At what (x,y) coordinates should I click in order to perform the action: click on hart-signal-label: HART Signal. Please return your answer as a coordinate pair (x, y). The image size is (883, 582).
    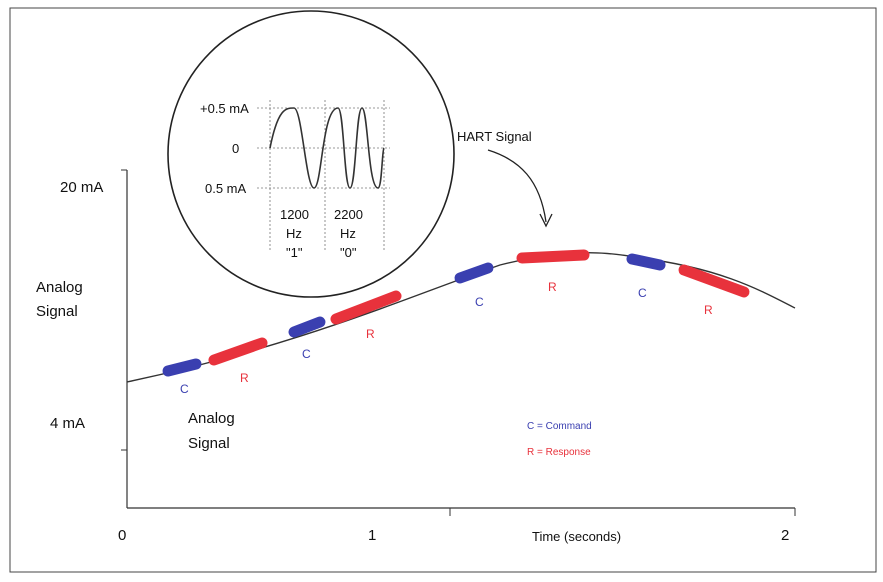
    Looking at the image, I should click on (494, 136).